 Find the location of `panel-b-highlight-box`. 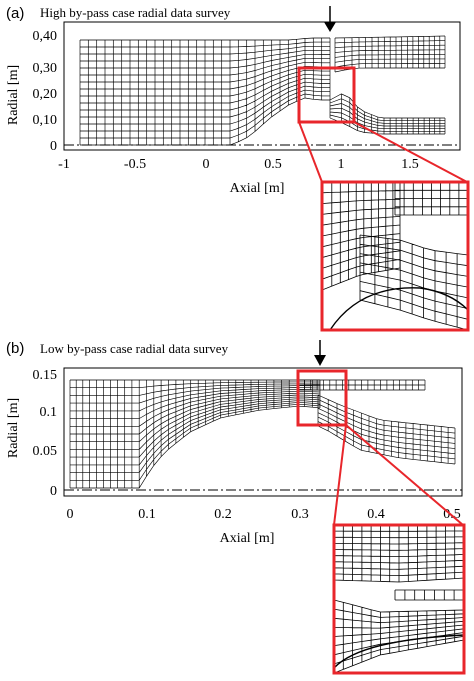

panel-b-highlight-box is located at coordinates (322, 398).